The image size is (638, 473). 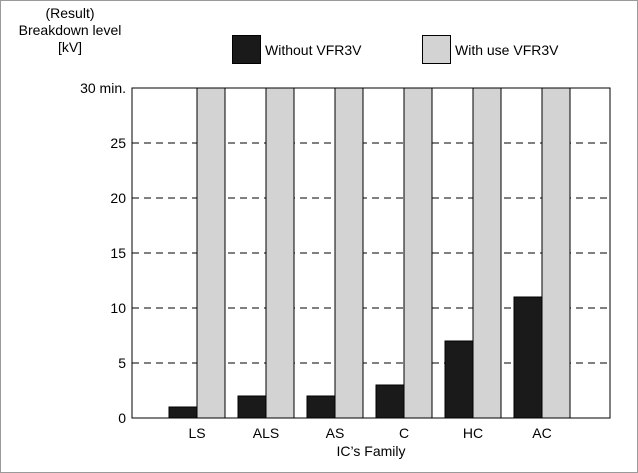 What do you see at coordinates (473, 433) in the screenshot?
I see `x-tick-label: HC` at bounding box center [473, 433].